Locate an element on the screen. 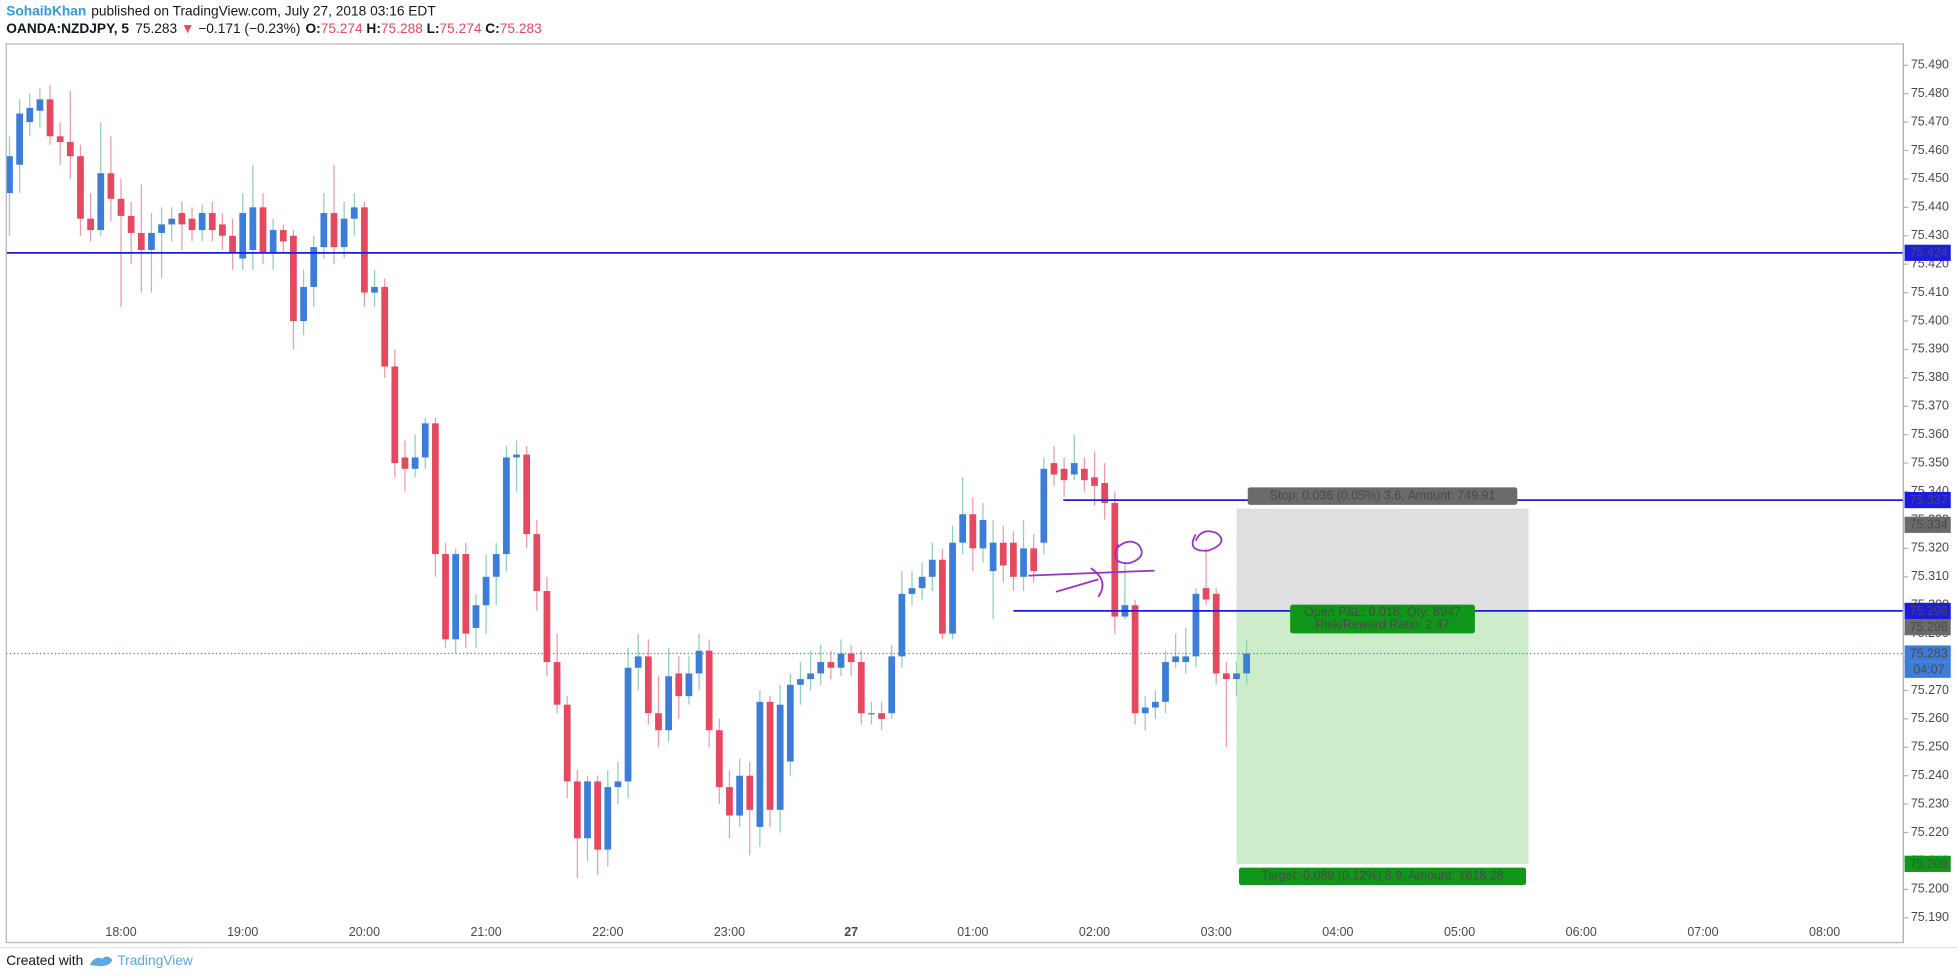 This screenshot has width=1957, height=979. price-tag: 75.334 is located at coordinates (1929, 525).